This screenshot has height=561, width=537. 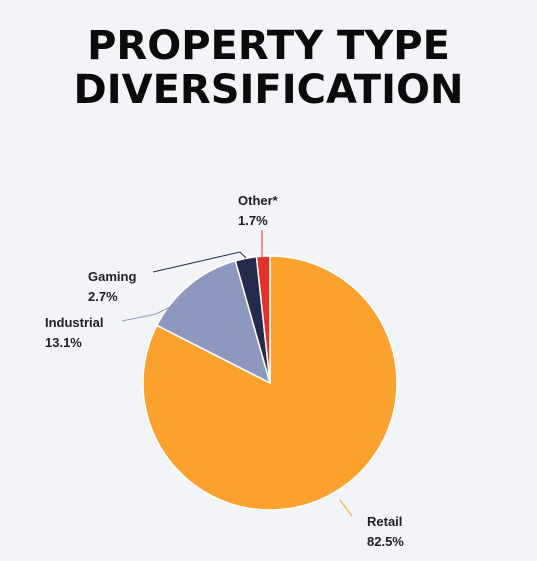 What do you see at coordinates (112, 276) in the screenshot?
I see `slice-label-name: Gaming` at bounding box center [112, 276].